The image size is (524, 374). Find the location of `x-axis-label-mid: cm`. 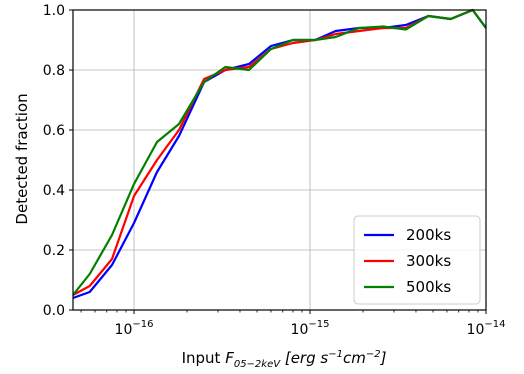

x-axis-label-mid: cm is located at coordinates (354, 358).